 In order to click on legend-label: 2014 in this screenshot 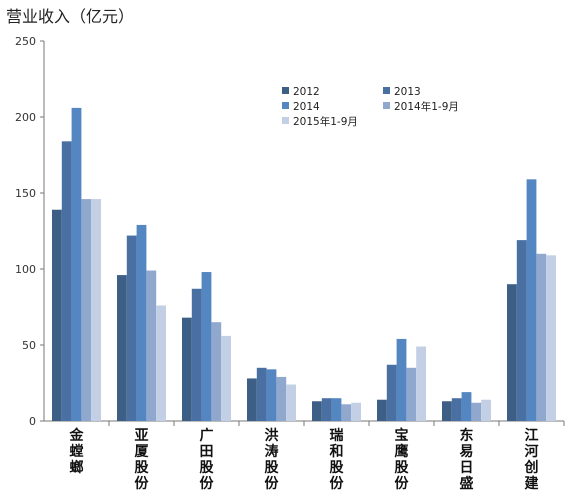, I will do `click(306, 107)`.